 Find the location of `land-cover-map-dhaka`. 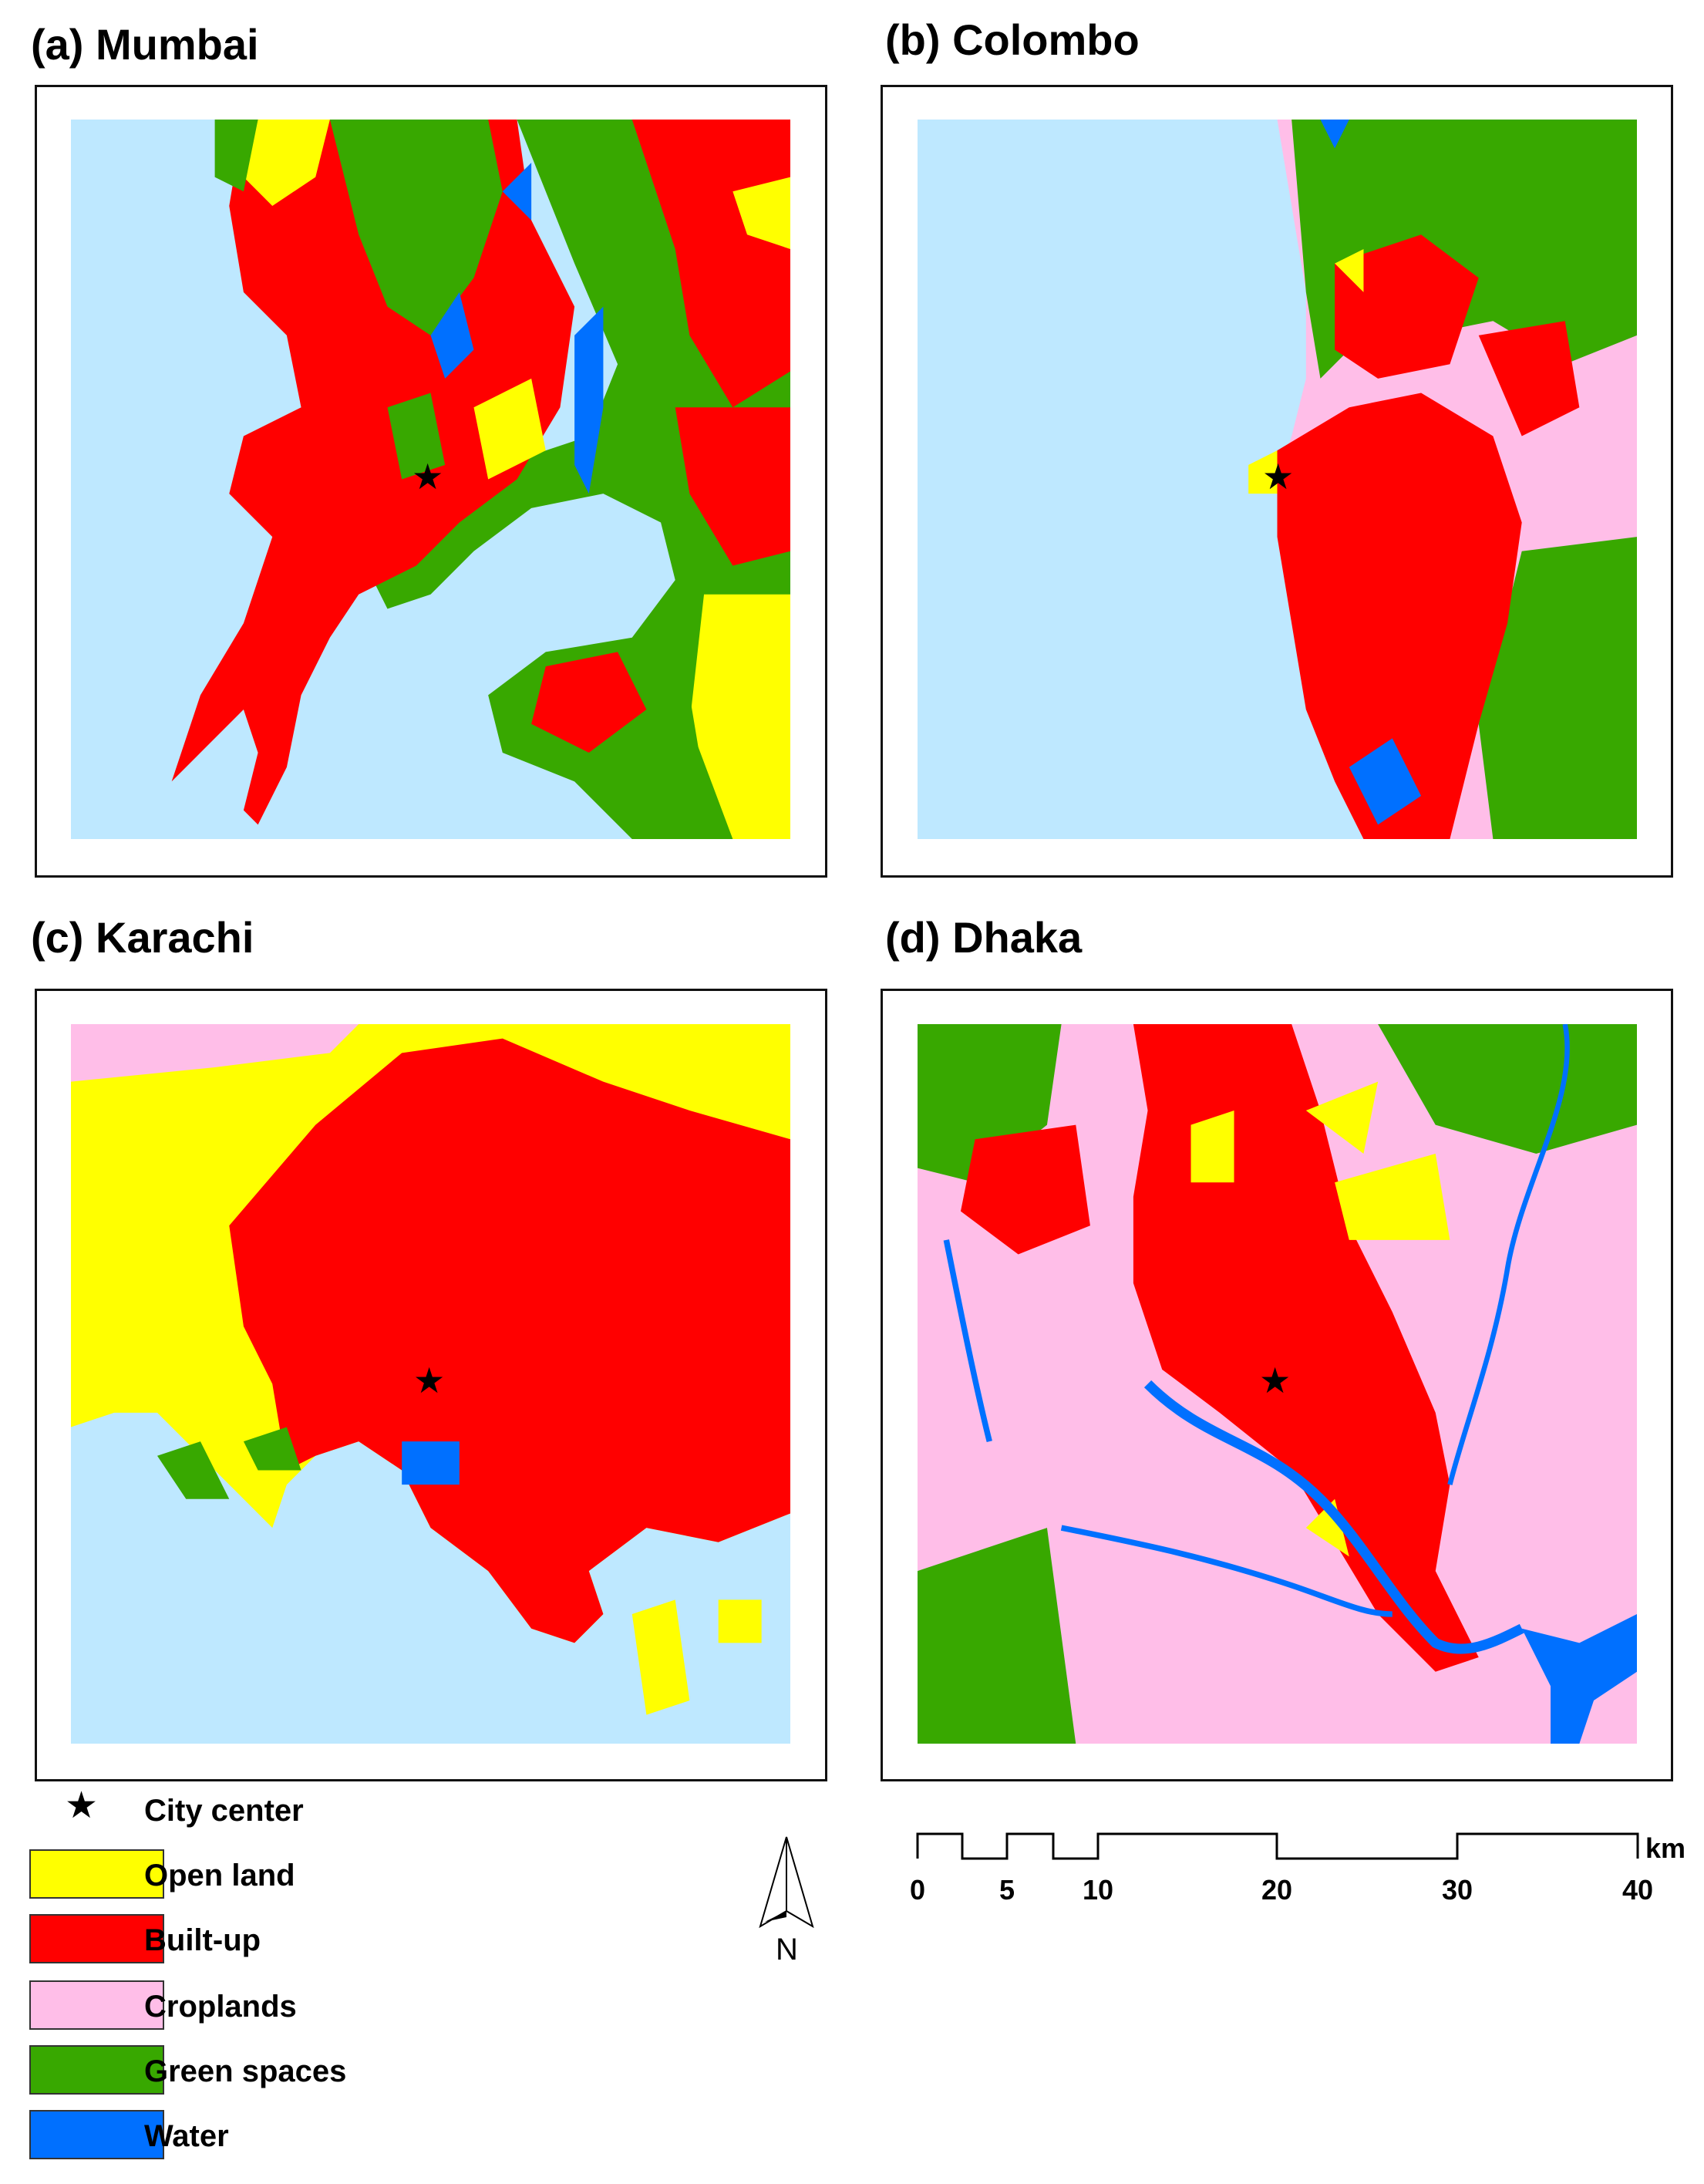

land-cover-map-dhaka is located at coordinates (1277, 1384).